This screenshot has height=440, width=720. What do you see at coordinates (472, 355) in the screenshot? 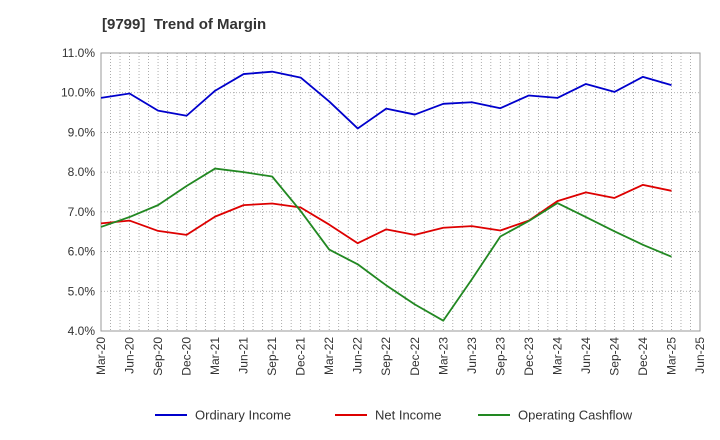
I see `x-tick-label: Jun-23` at bounding box center [472, 355].